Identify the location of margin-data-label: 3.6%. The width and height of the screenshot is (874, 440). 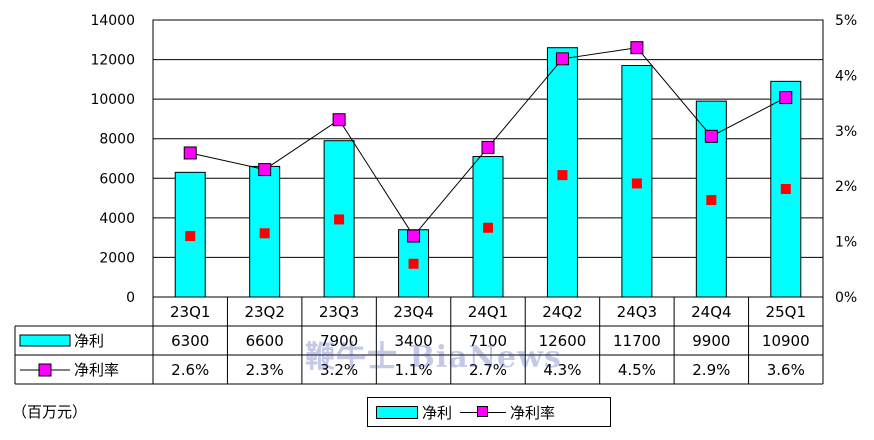
(786, 370).